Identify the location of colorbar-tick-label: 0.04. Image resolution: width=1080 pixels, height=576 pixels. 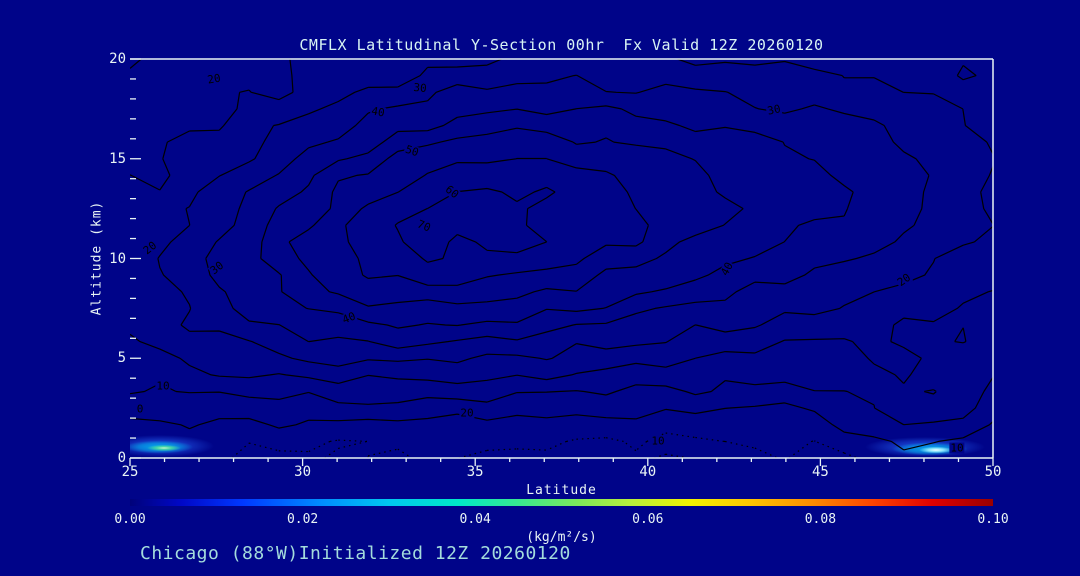
(475, 519).